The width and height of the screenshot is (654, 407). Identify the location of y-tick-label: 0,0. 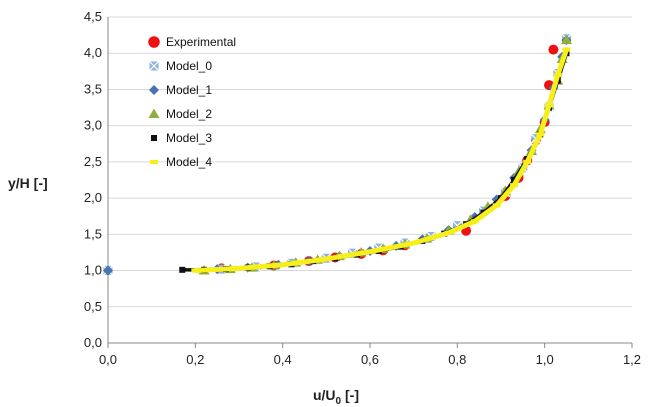
(93, 342).